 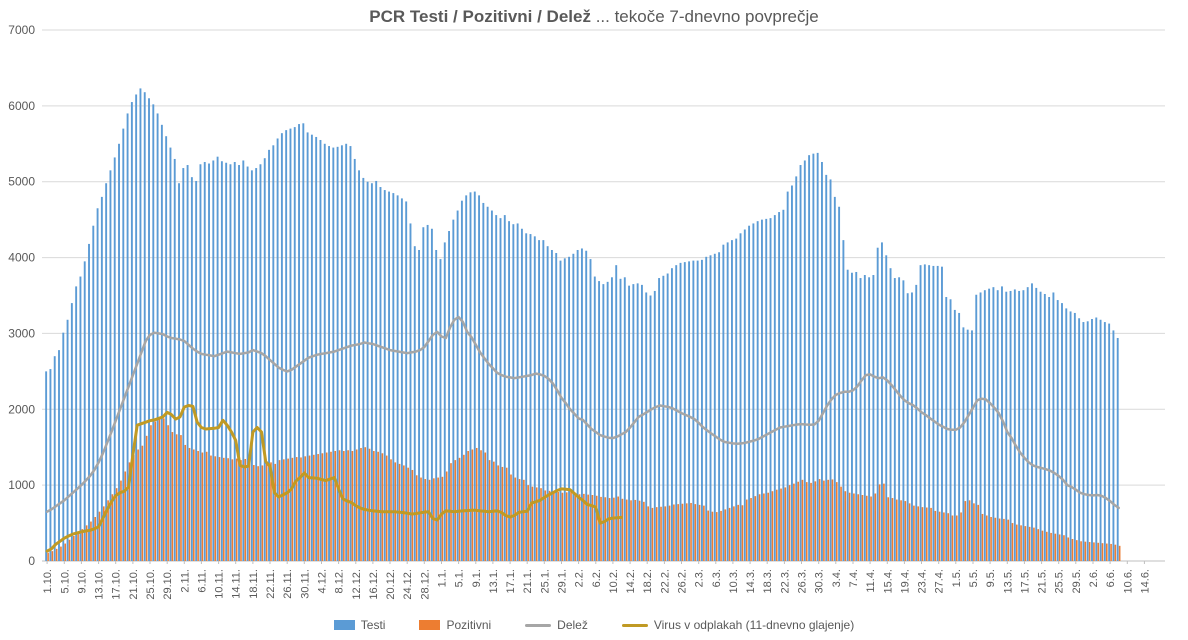 I want to click on x-tick-label: 21.1., so click(x=528, y=581).